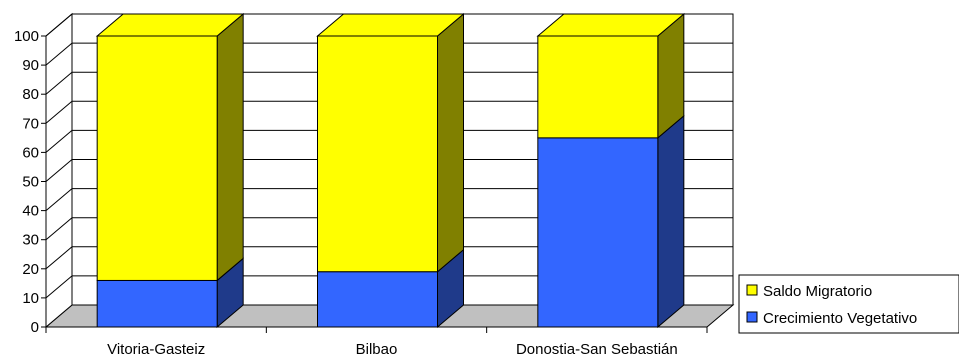 The height and width of the screenshot is (358, 959). What do you see at coordinates (671, 221) in the screenshot?
I see `bar-side-vegetativo` at bounding box center [671, 221].